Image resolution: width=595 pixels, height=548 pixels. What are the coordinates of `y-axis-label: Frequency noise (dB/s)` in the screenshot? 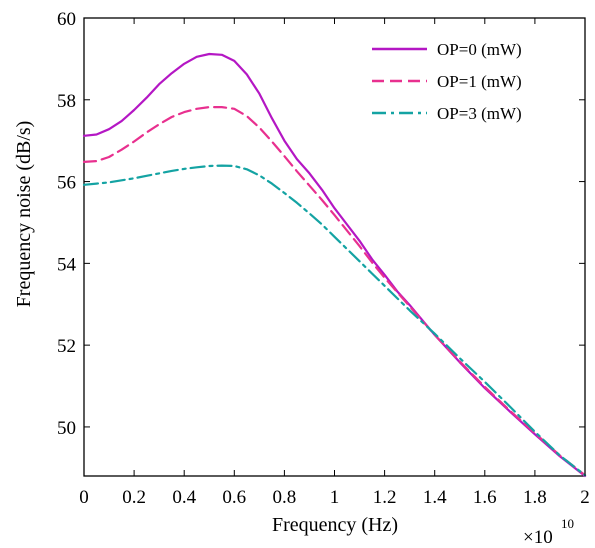 It's located at (24, 214).